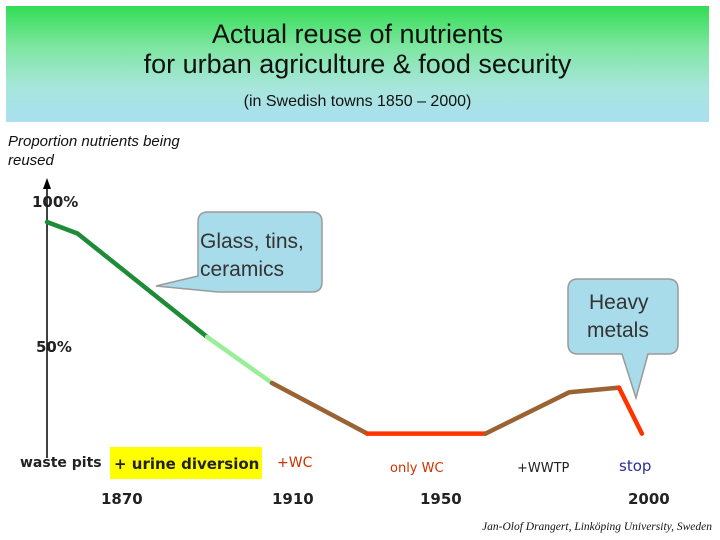 This screenshot has height=540, width=720. Describe the element at coordinates (295, 463) in the screenshot. I see `stage-wc: +WC` at that location.